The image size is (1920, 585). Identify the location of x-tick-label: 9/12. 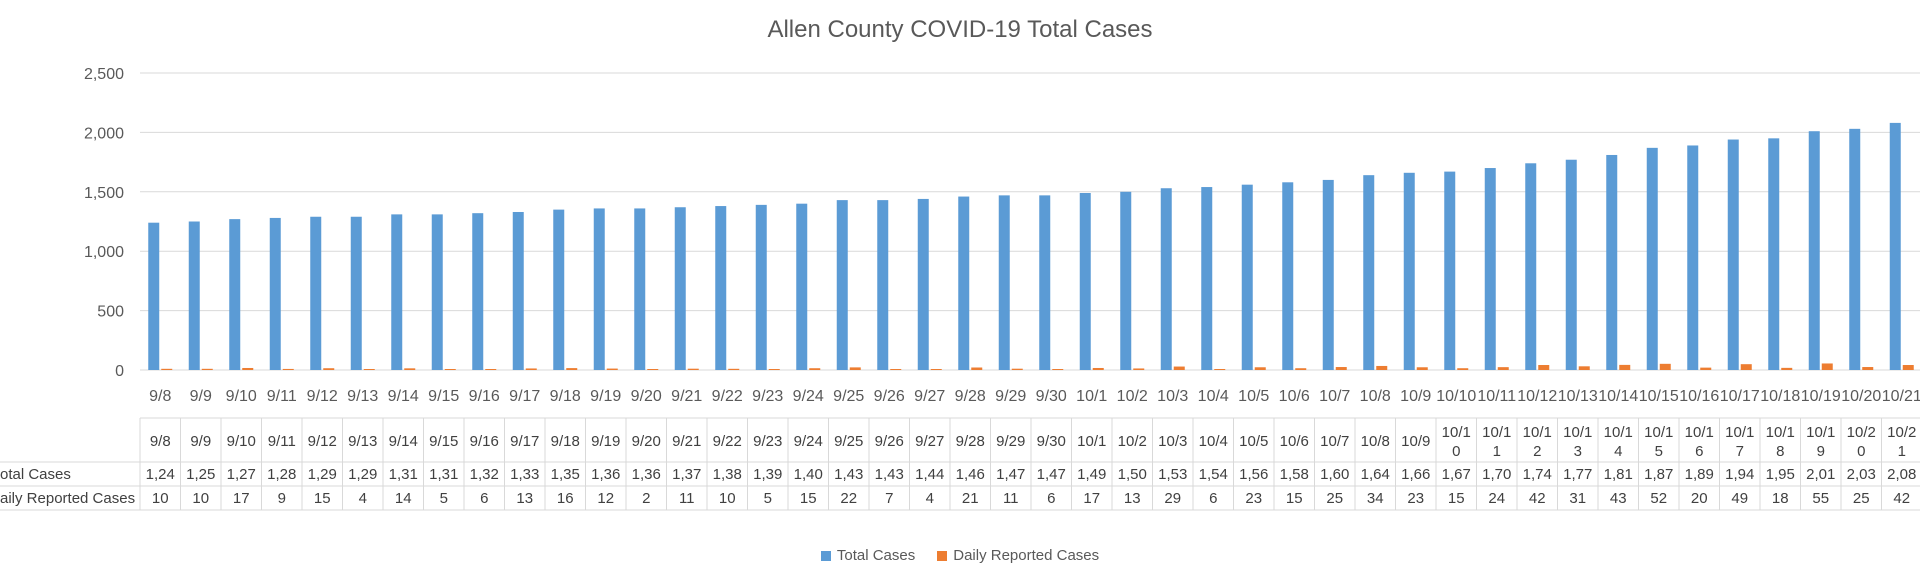
(322, 396).